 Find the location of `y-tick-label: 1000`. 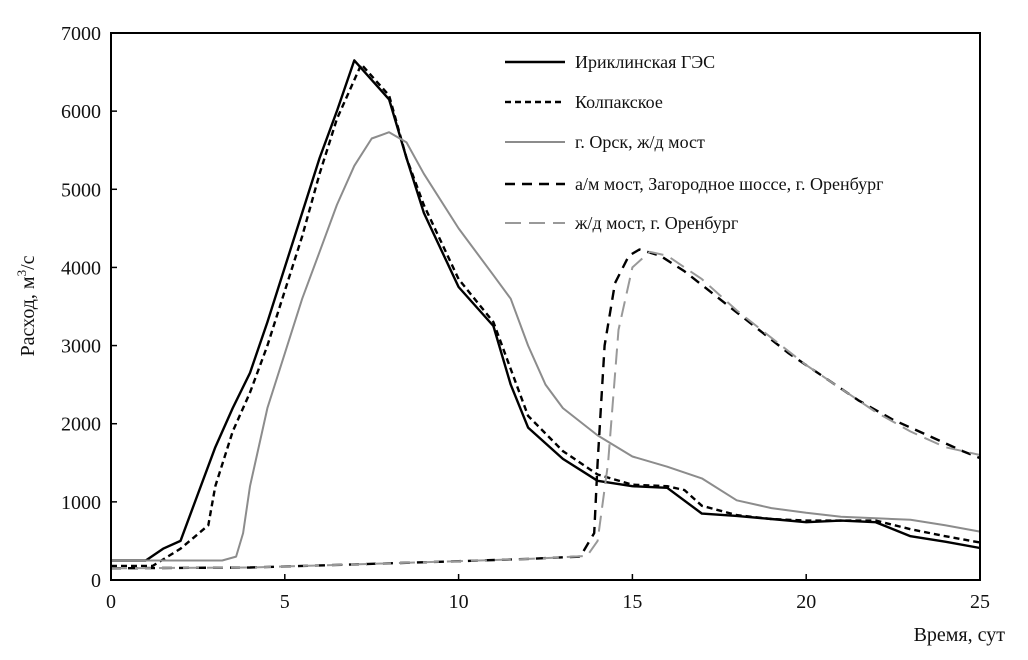

y-tick-label: 1000 is located at coordinates (81, 503).